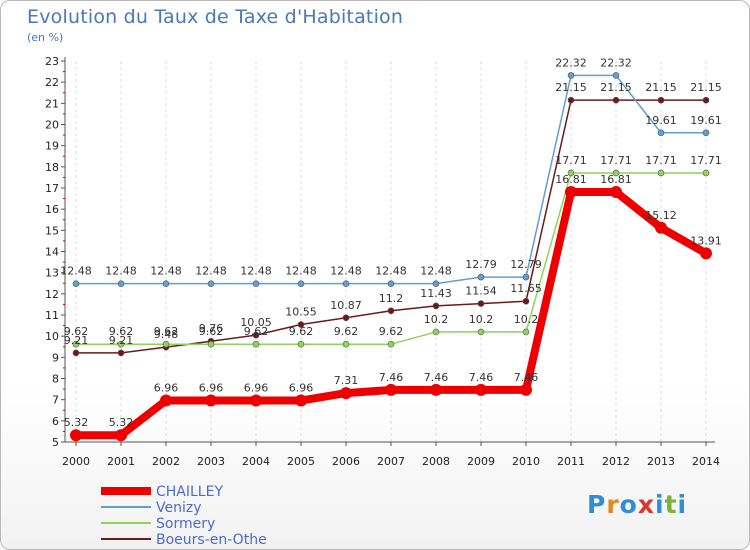 The image size is (750, 550). I want to click on x-tick-label: 2001, so click(121, 461).